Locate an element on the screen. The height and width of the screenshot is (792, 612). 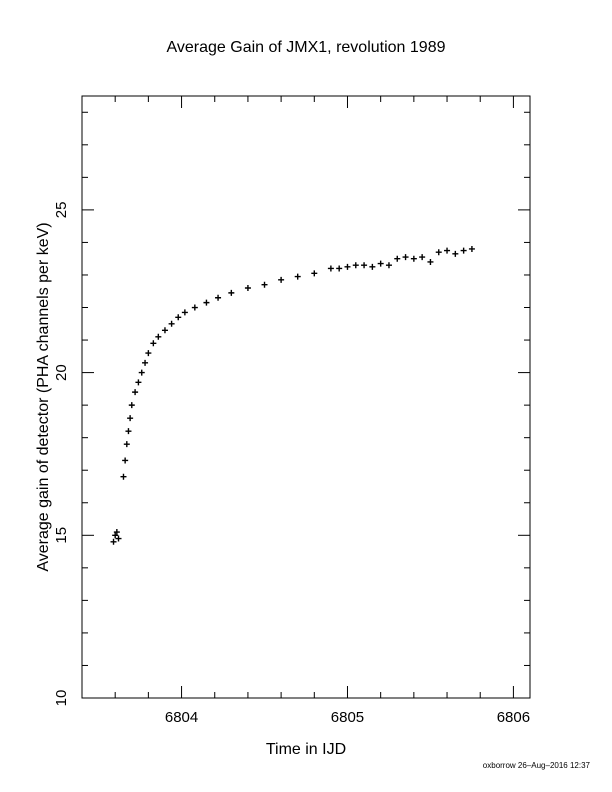
x-axis-label: Time in IJD is located at coordinates (306, 749).